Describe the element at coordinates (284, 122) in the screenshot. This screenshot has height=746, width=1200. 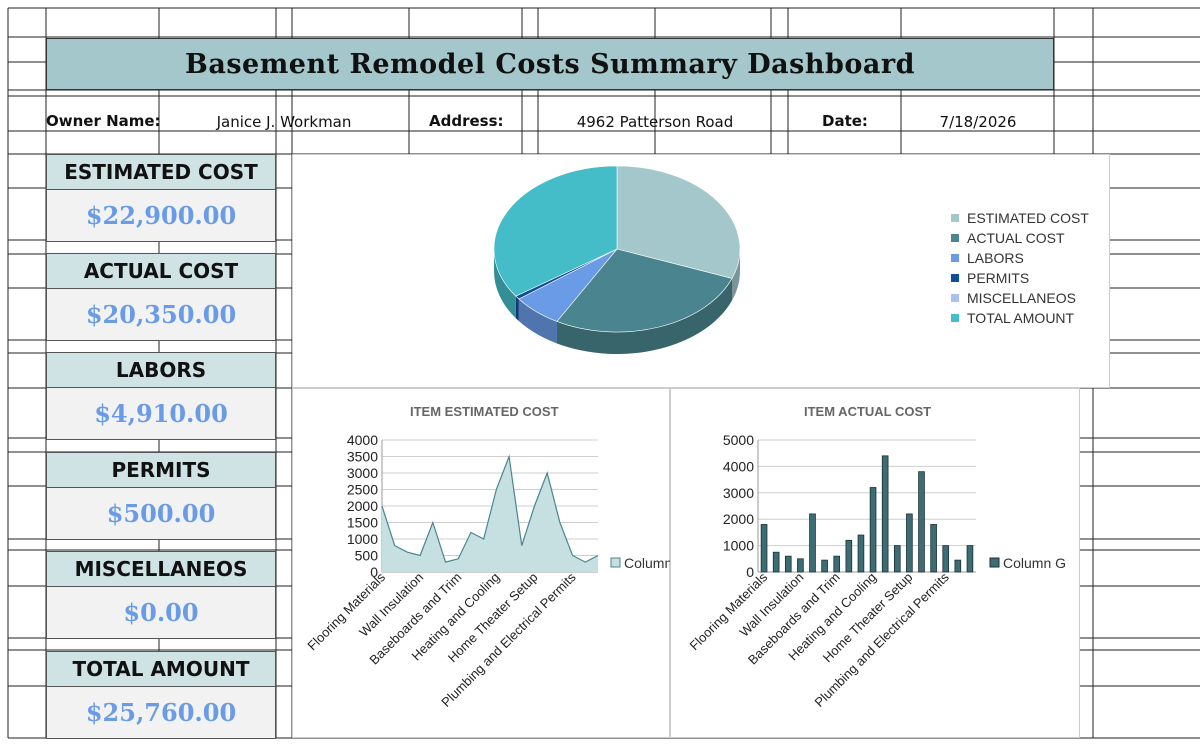
I see `owner-name-value: Janice J. Workman` at that location.